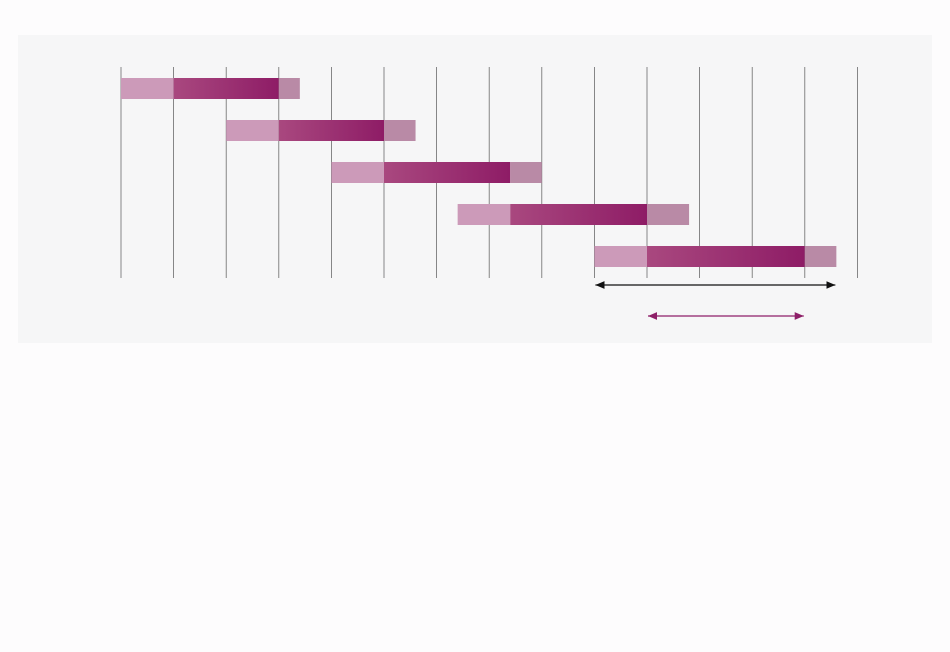 The image size is (950, 652). I want to click on span-arrows, so click(715, 300).